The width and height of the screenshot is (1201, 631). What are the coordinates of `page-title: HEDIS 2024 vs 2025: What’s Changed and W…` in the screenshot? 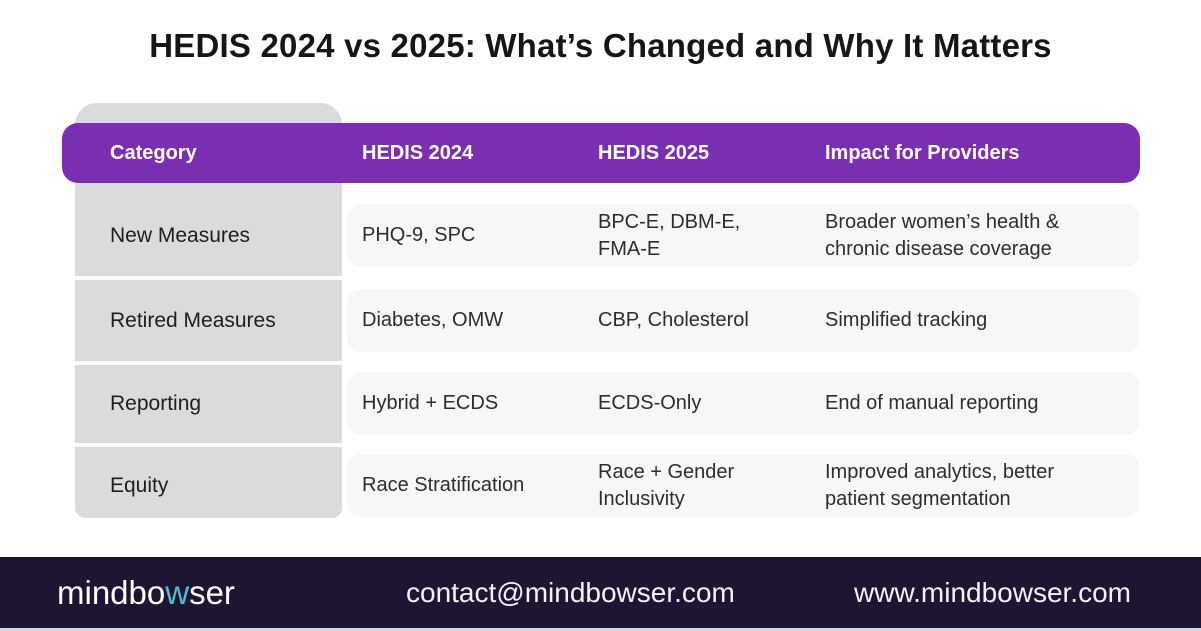 It's located at (600, 45).